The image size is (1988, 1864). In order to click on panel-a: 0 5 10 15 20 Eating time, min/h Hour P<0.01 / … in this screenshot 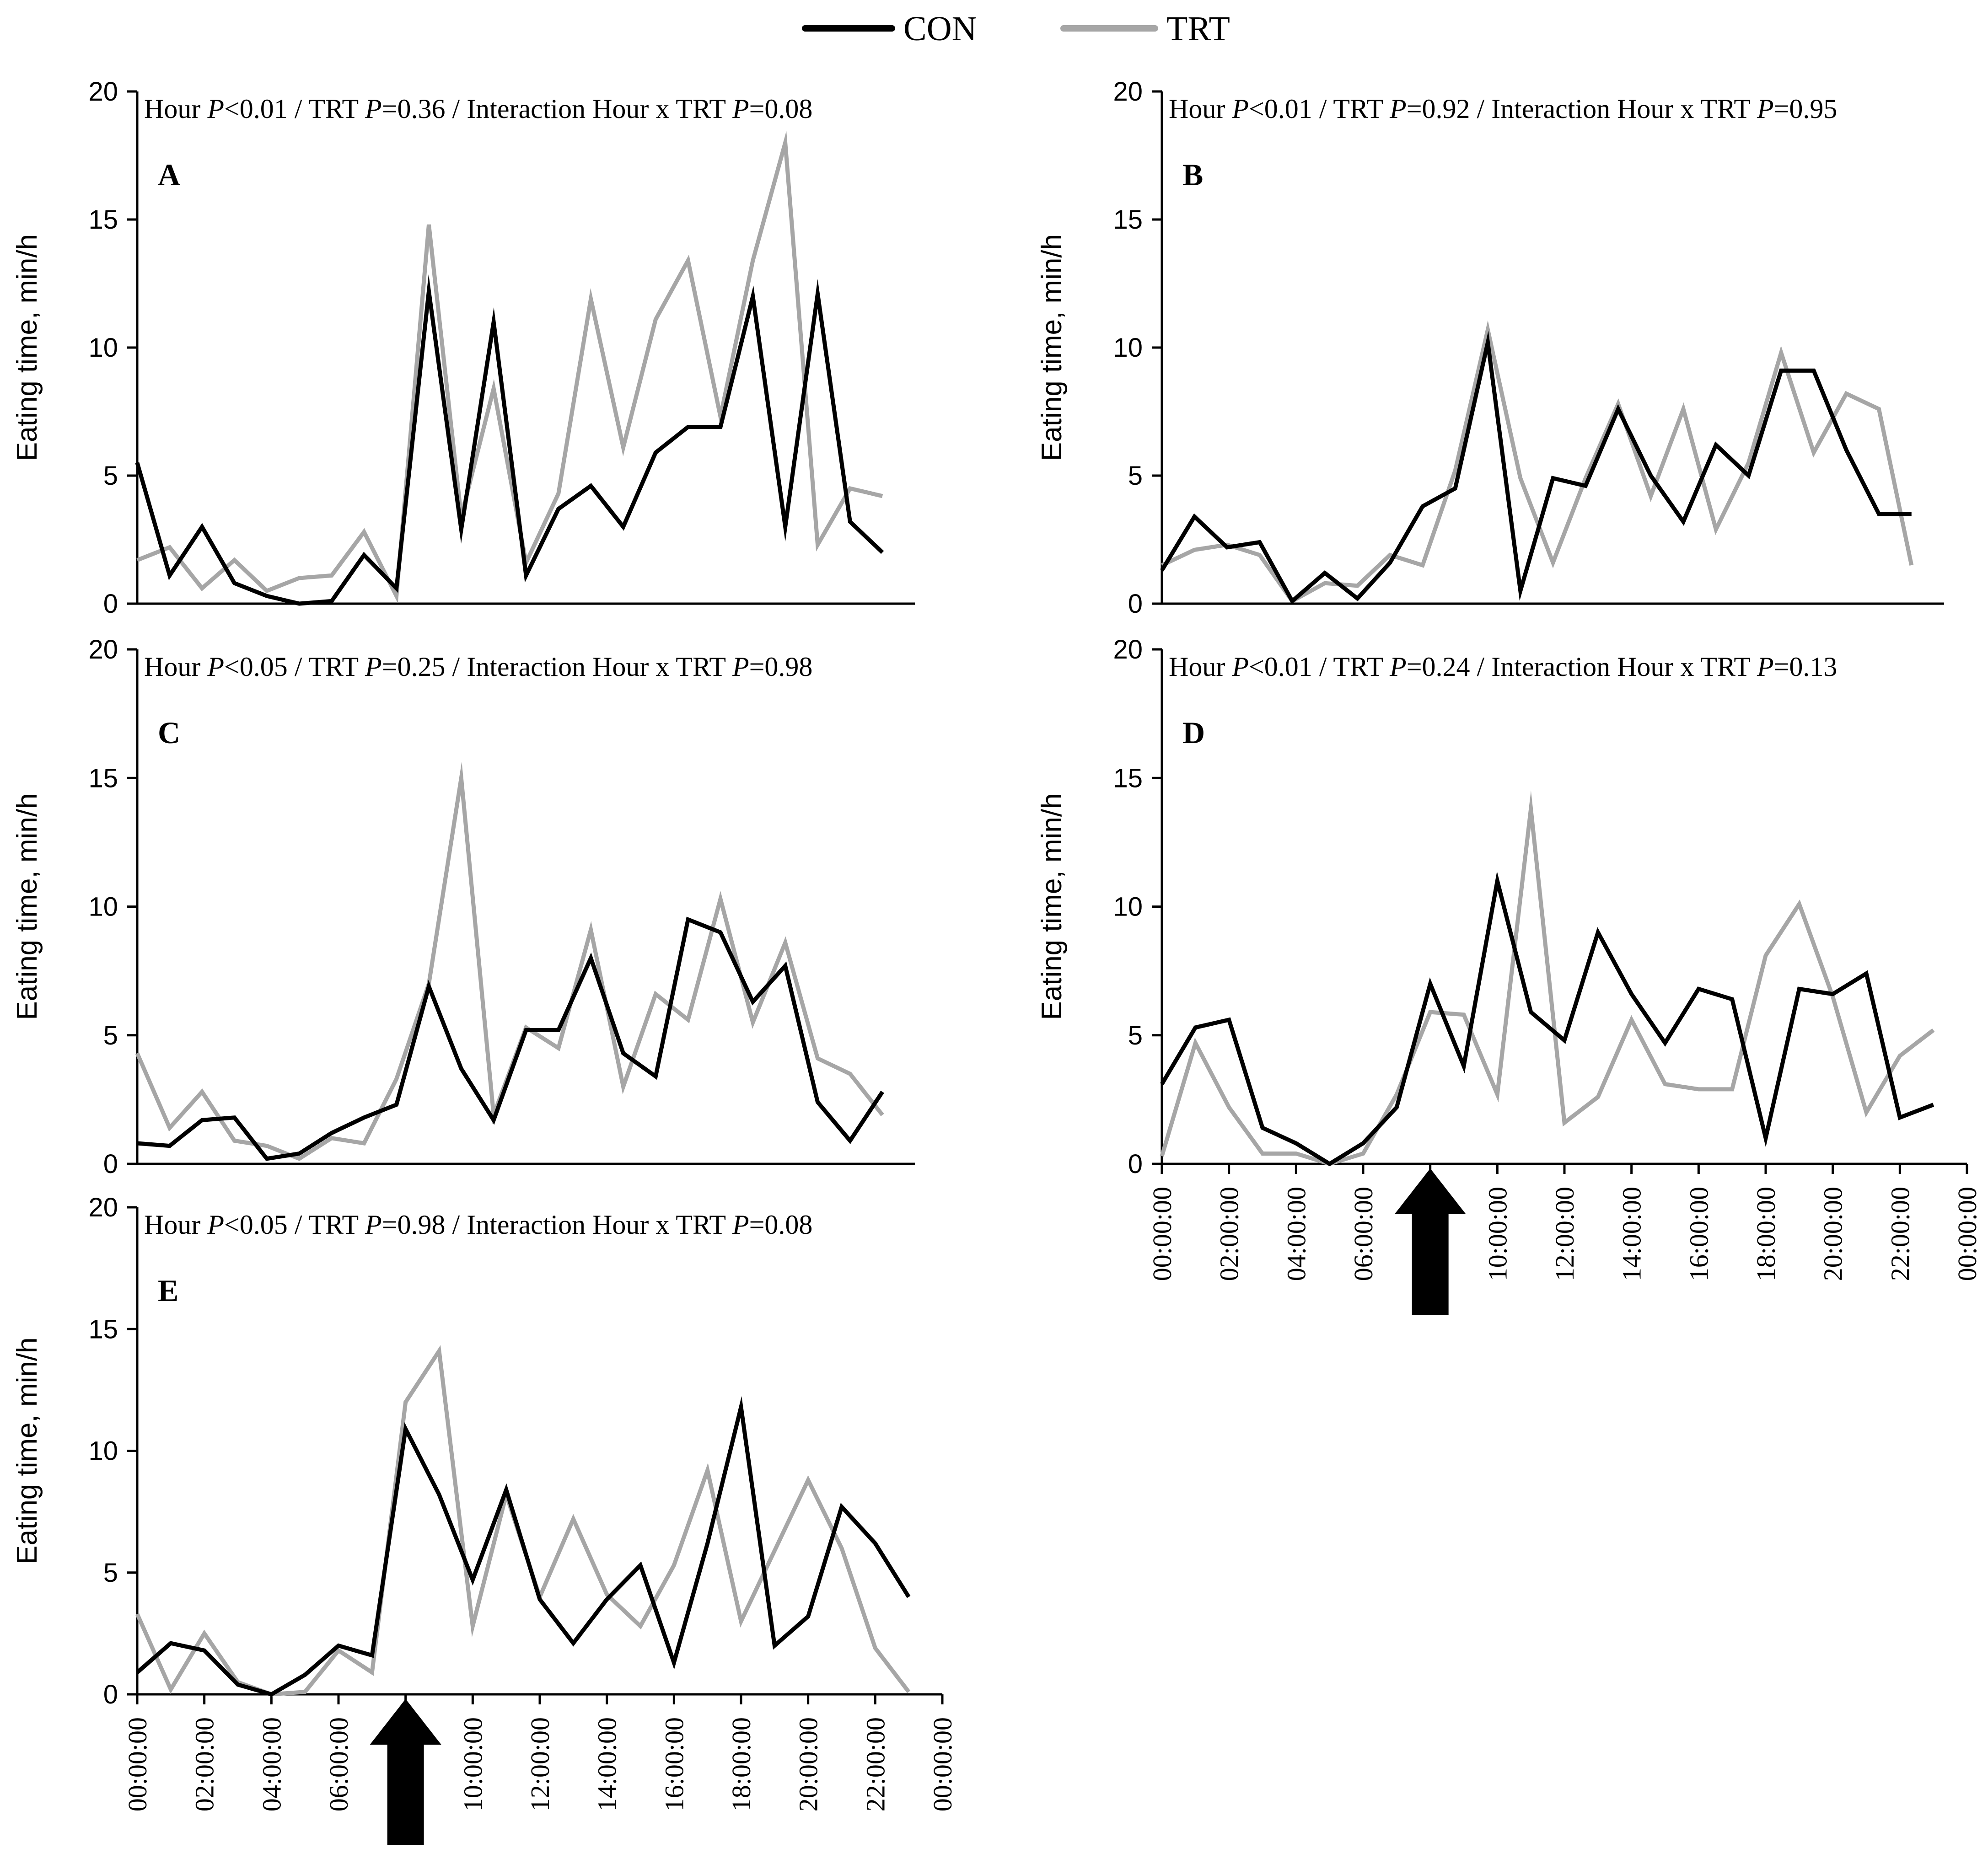, I will do `click(463, 348)`.